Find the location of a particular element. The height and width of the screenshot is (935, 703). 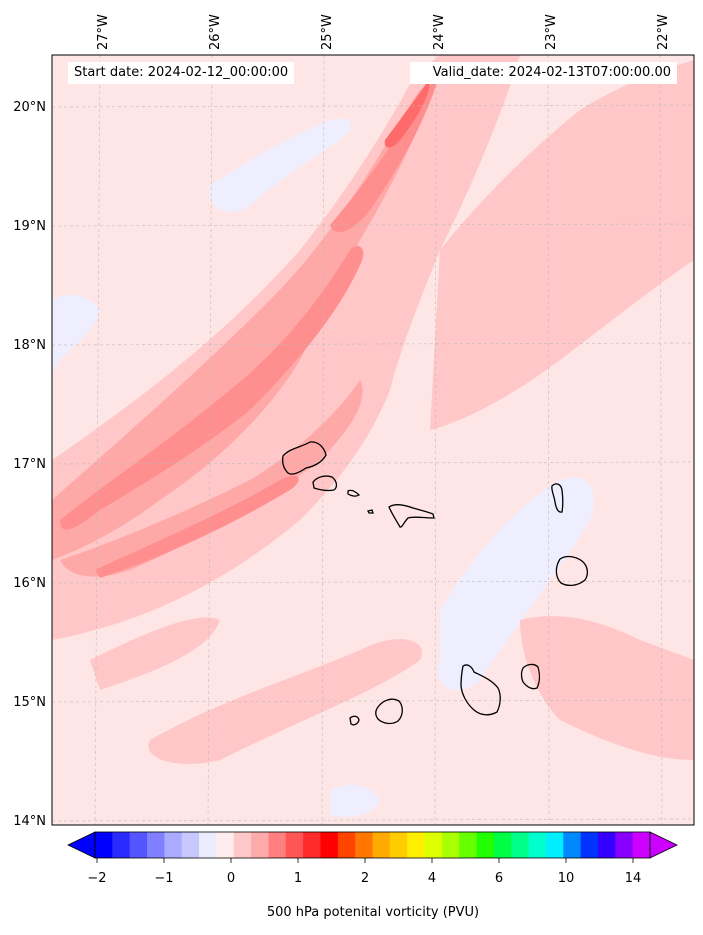

cbar-tick-label: 1 is located at coordinates (298, 878).